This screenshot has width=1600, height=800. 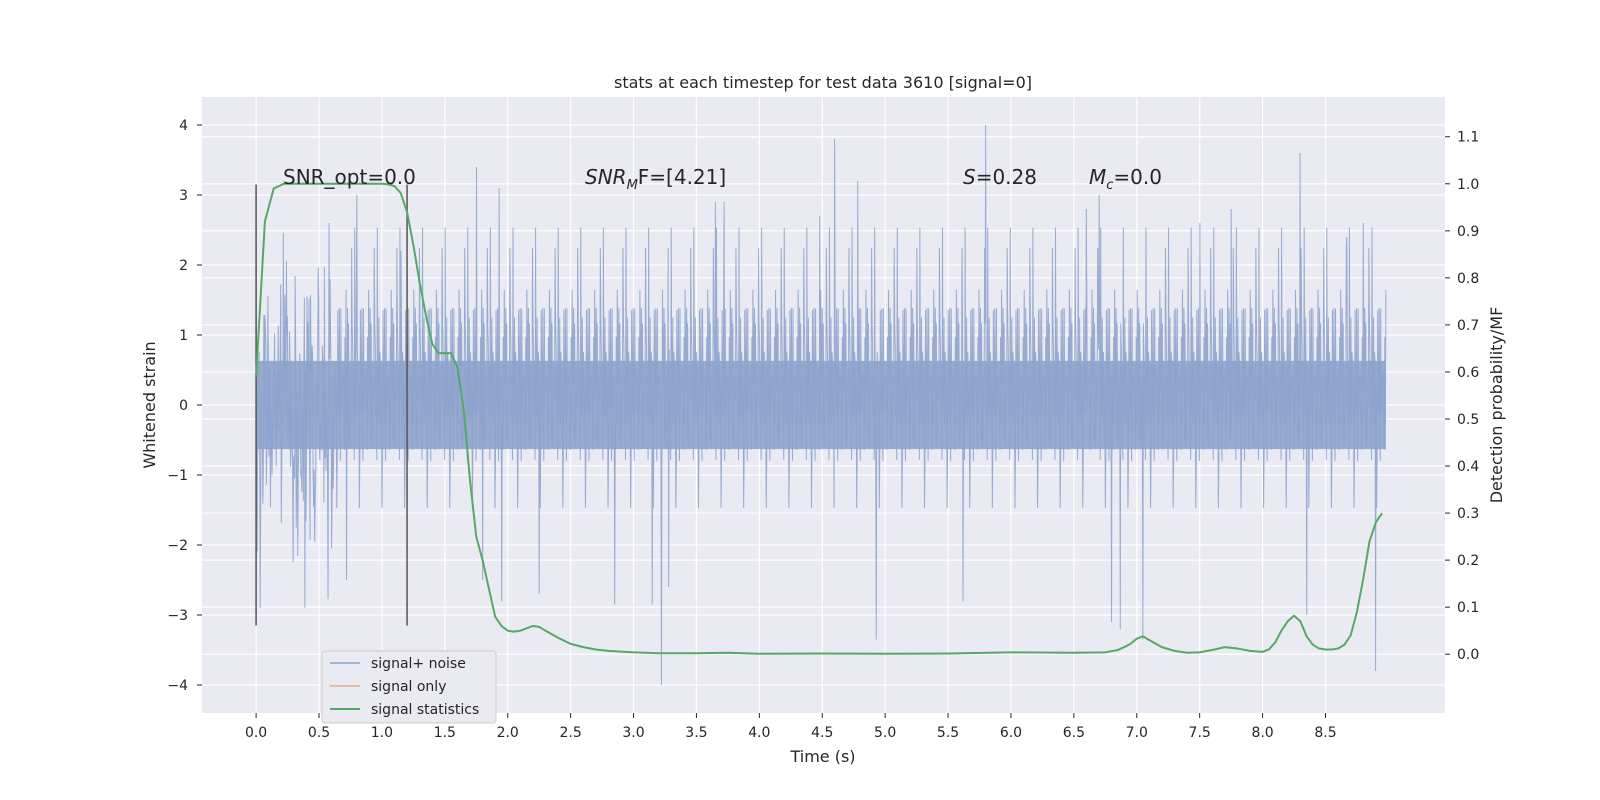 What do you see at coordinates (633, 733) in the screenshot?
I see `x-tick-label: 3.0` at bounding box center [633, 733].